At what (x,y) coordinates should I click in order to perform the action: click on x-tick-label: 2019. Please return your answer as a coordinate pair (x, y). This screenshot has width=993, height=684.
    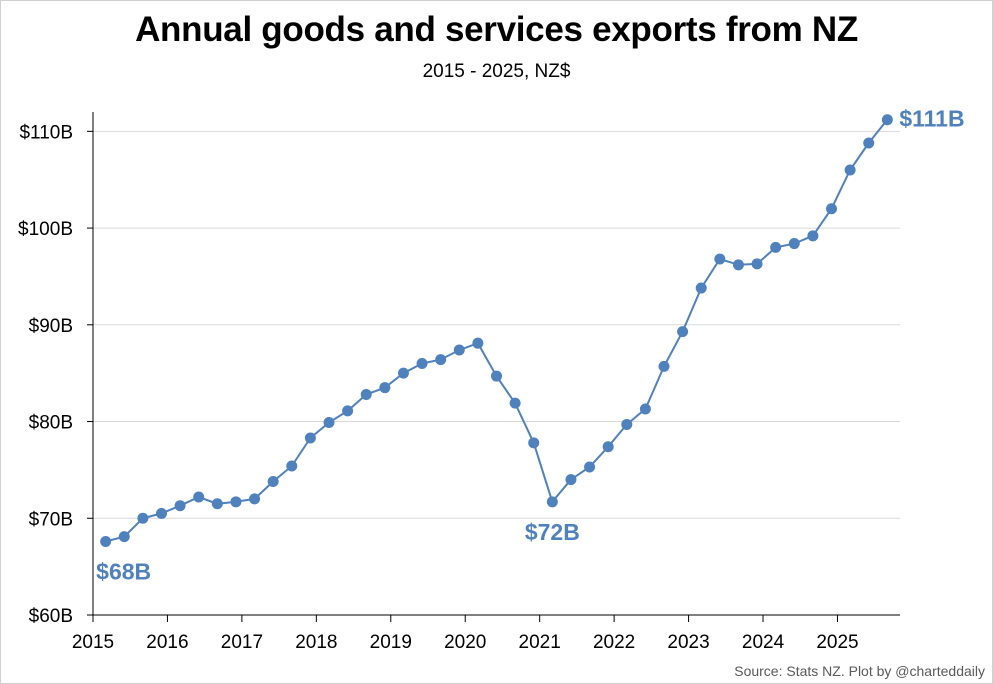
    Looking at the image, I should click on (391, 642).